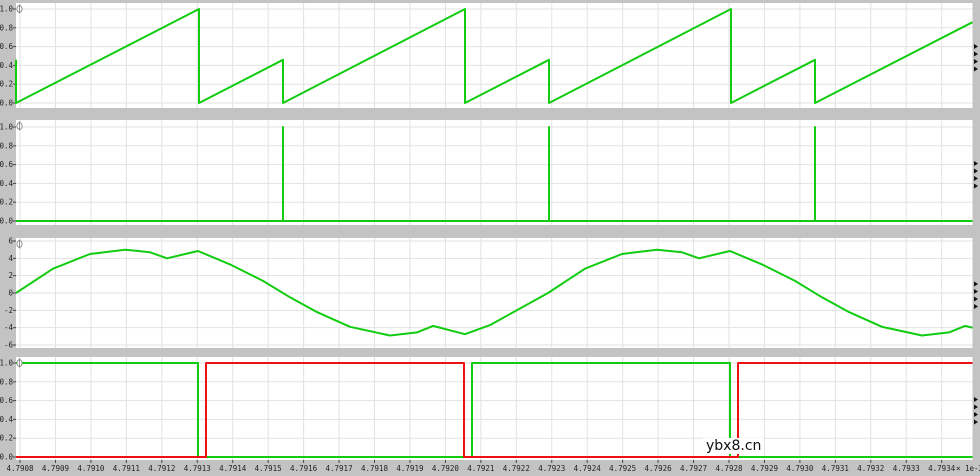 The width and height of the screenshot is (980, 476). I want to click on x-tick-label: 4.7920, so click(446, 468).